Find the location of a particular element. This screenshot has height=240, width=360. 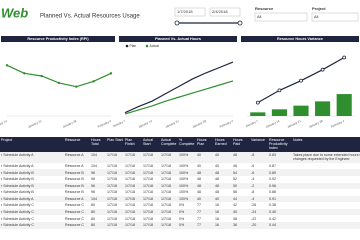

x-tick-label: February 4 is located at coordinates (337, 124).